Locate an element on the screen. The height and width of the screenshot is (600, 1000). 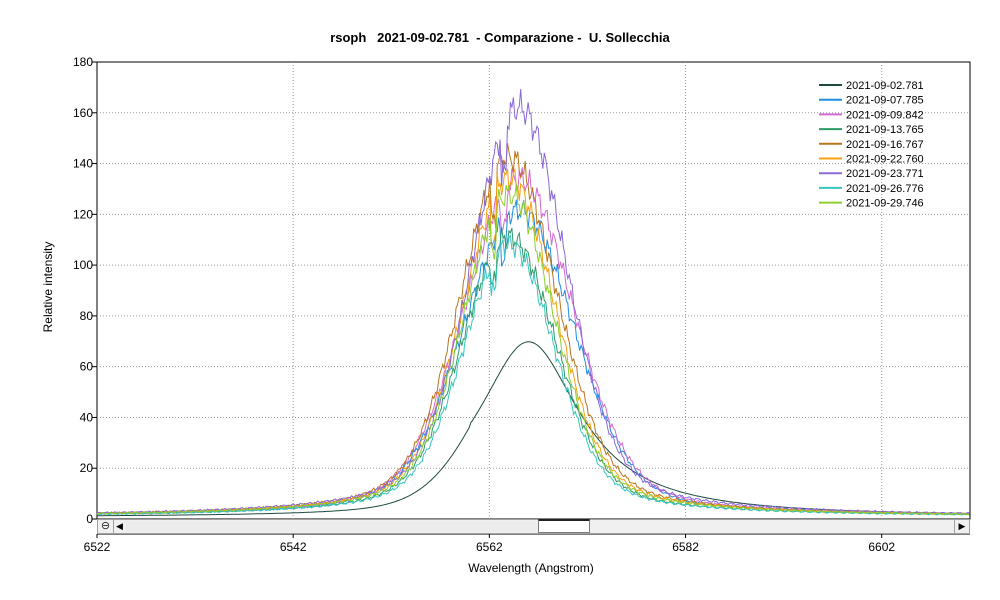
x-tick-label: 6582 is located at coordinates (685, 547).